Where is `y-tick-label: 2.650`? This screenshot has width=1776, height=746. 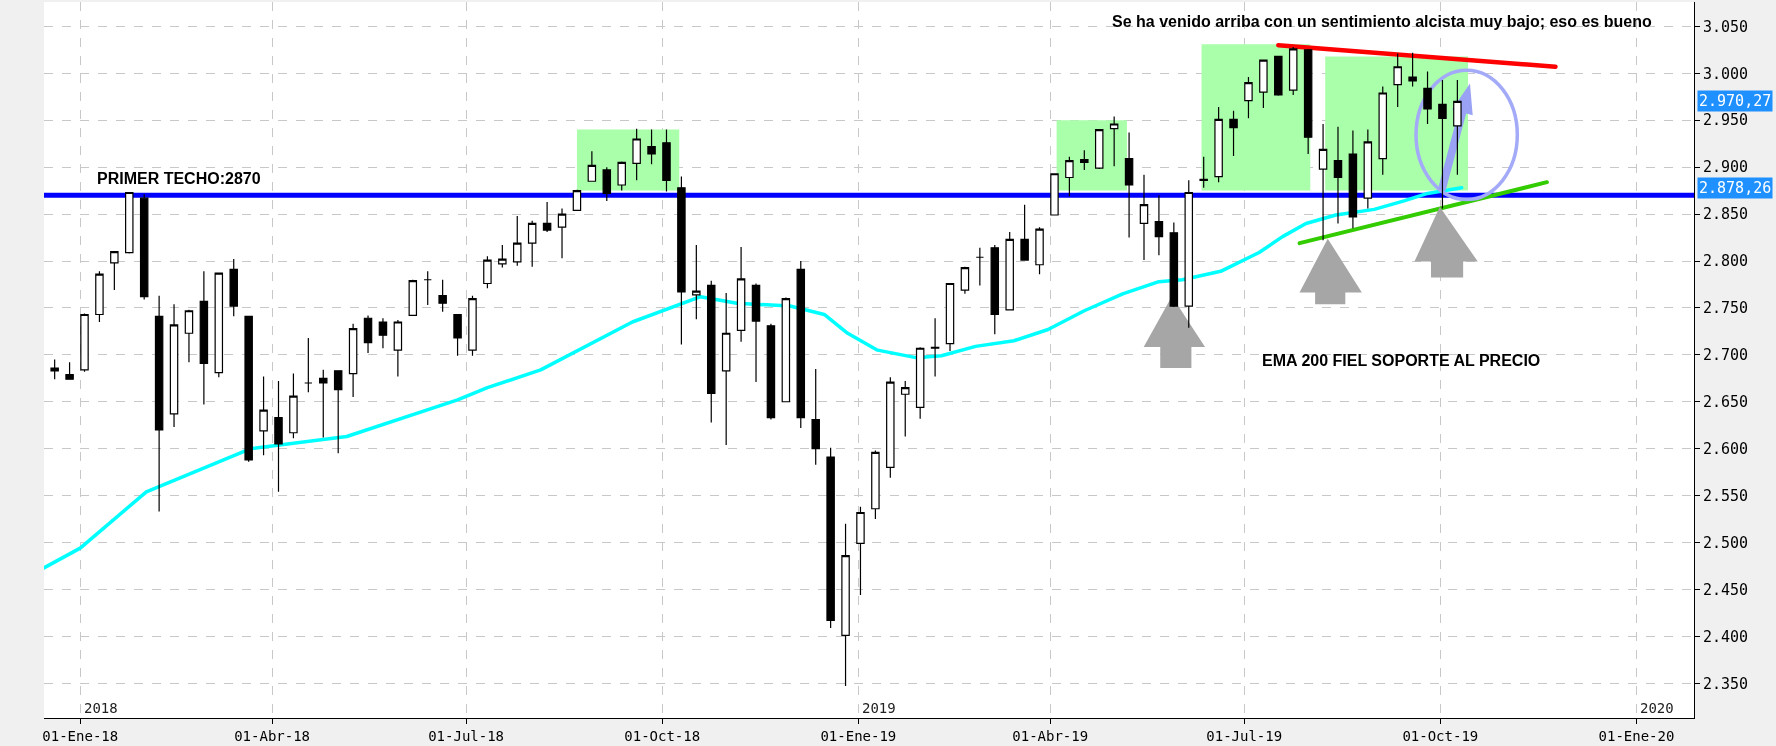
y-tick-label: 2.650 is located at coordinates (1726, 402).